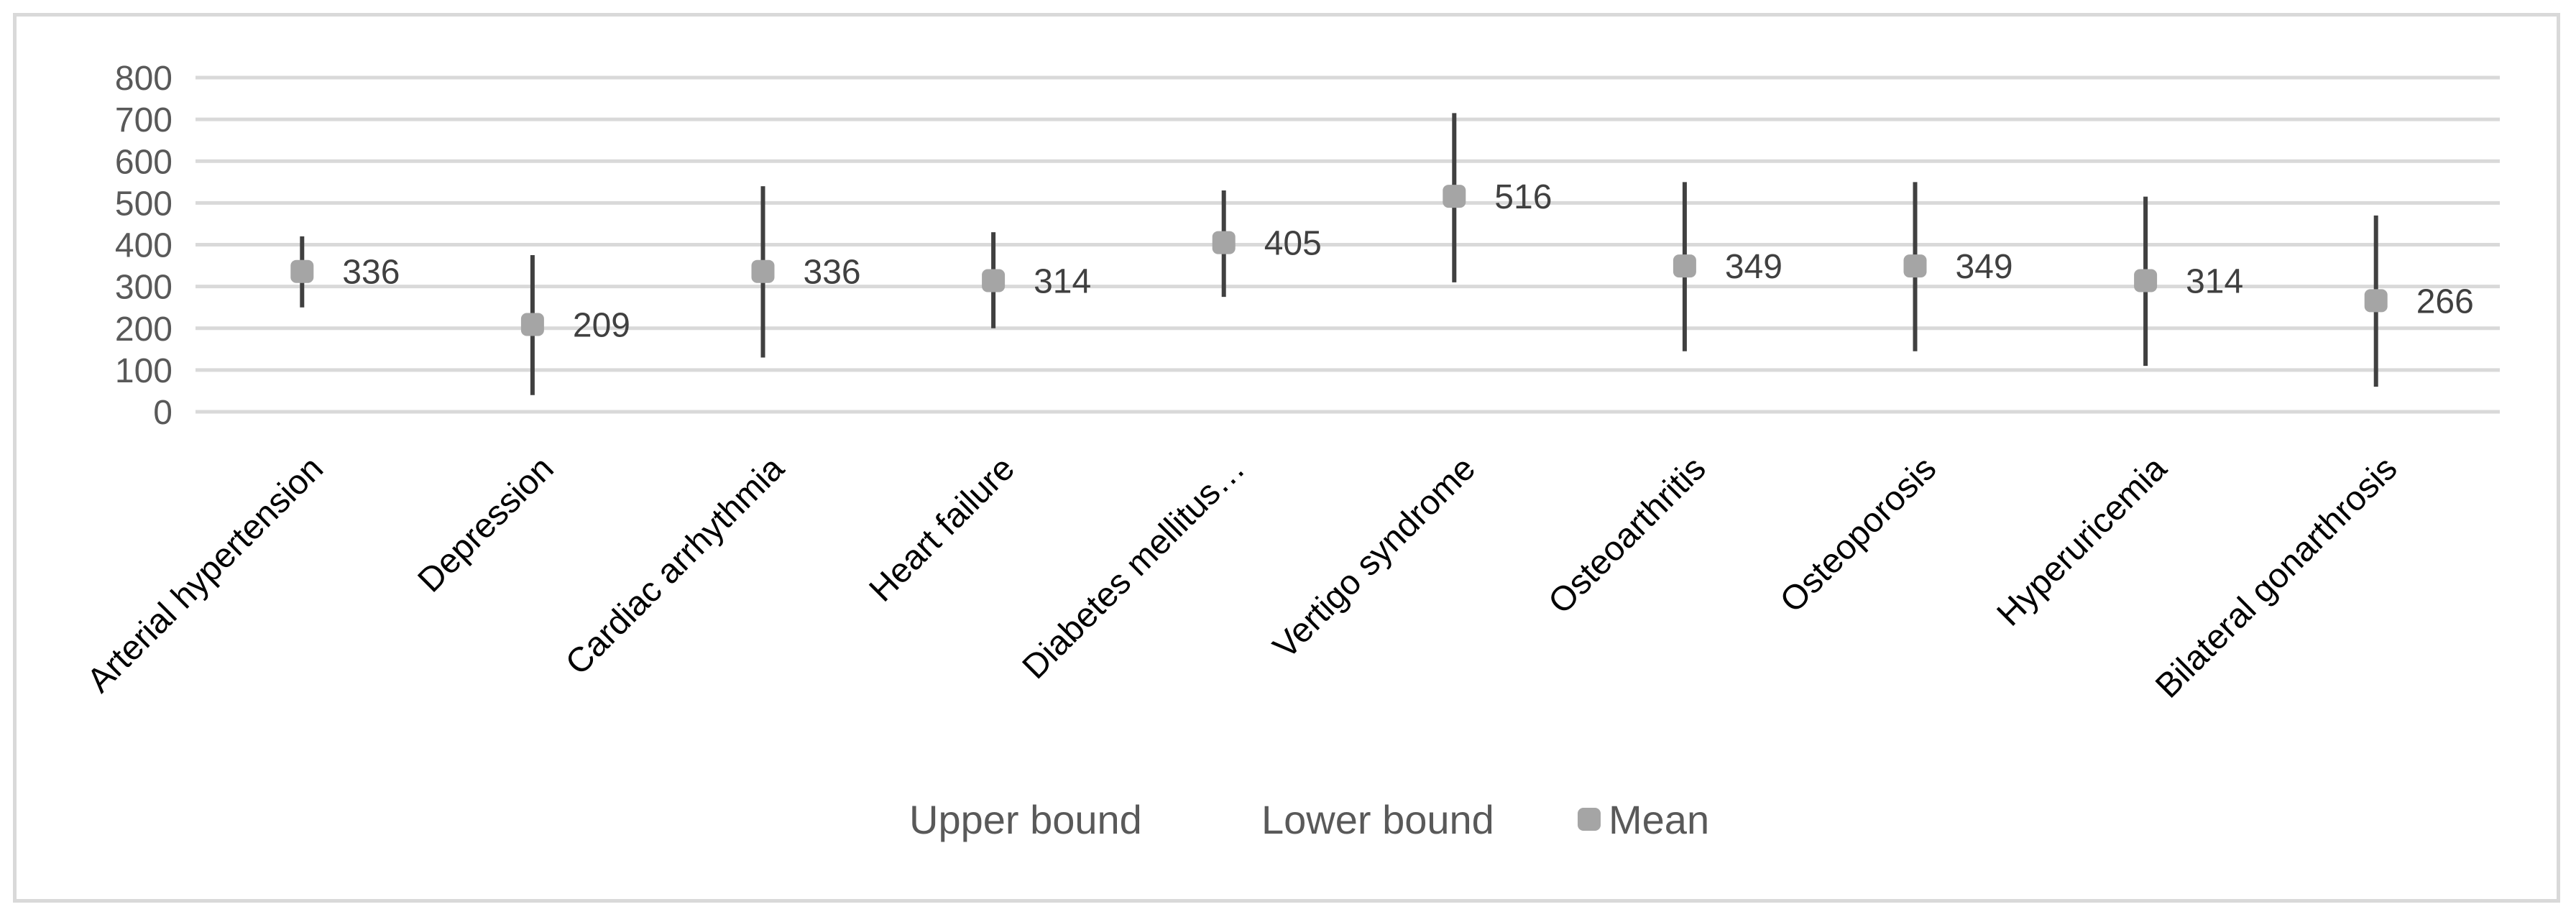 The width and height of the screenshot is (2576, 917). What do you see at coordinates (2276, 577) in the screenshot?
I see `category-label: Bilateral gonarthrosis` at bounding box center [2276, 577].